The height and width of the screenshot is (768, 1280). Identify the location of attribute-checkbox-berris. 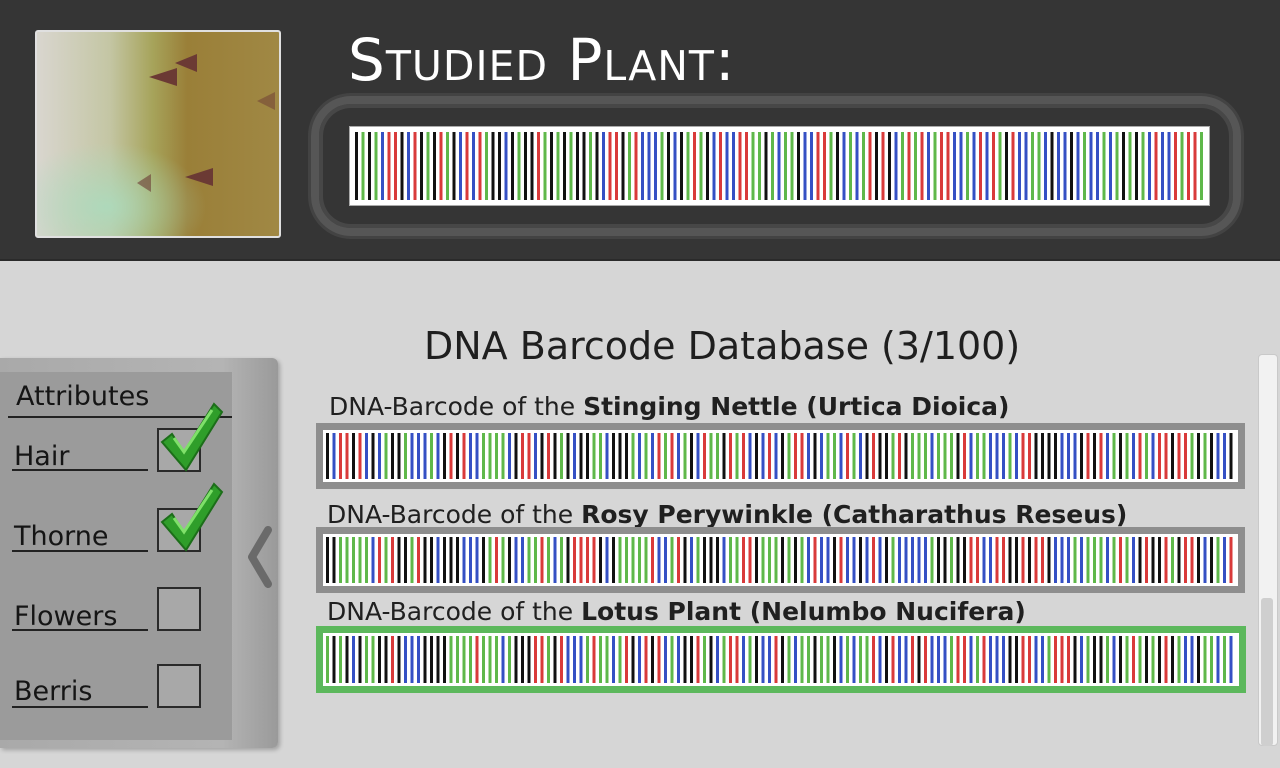
(179, 686).